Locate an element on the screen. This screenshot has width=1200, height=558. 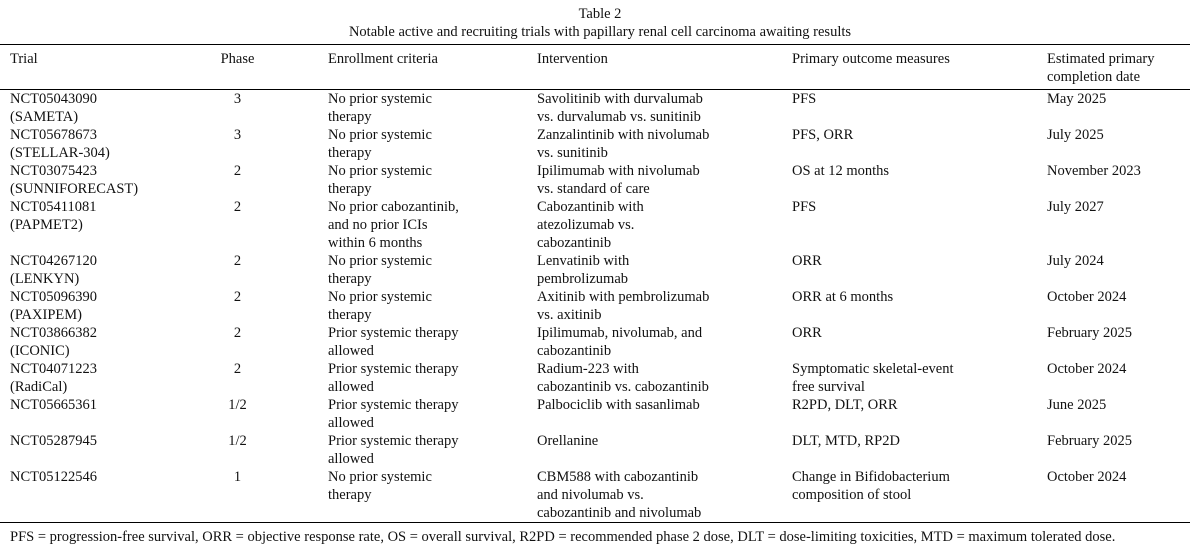
cell-line: Estimated primary is located at coordinates (1101, 59).